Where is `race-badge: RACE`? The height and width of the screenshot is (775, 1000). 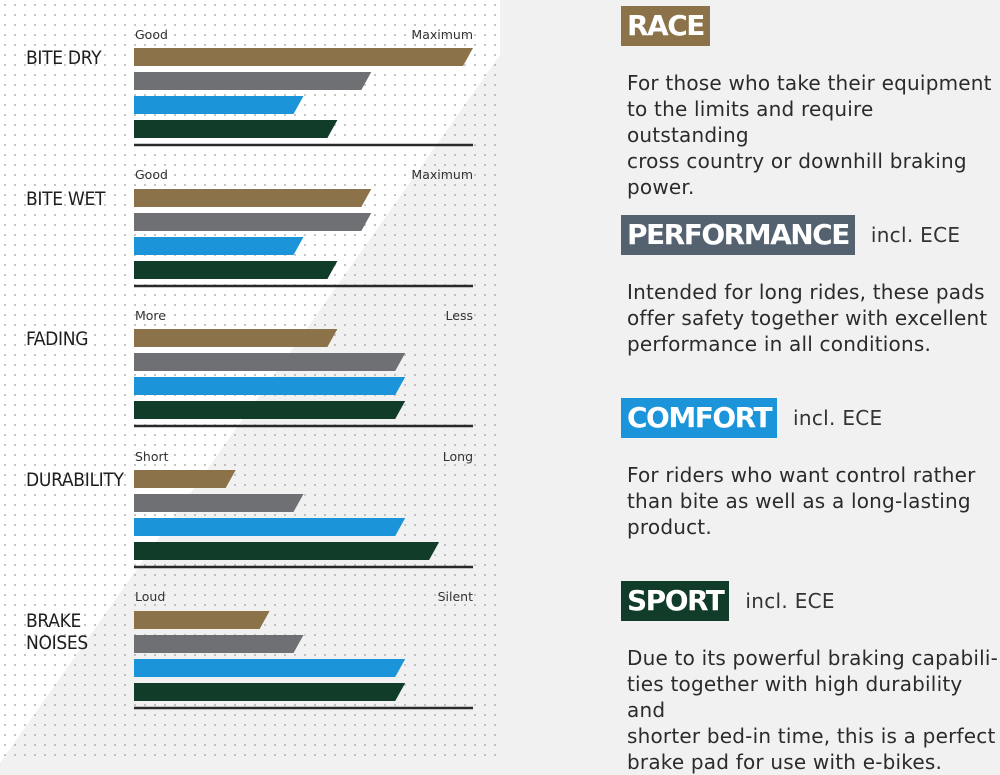 race-badge: RACE is located at coordinates (665, 26).